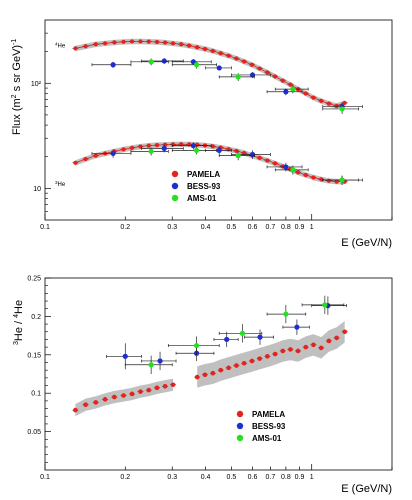 The height and width of the screenshot is (500, 412). Describe the element at coordinates (227, 339) in the screenshot. I see `ratio-bess-93-point` at that location.